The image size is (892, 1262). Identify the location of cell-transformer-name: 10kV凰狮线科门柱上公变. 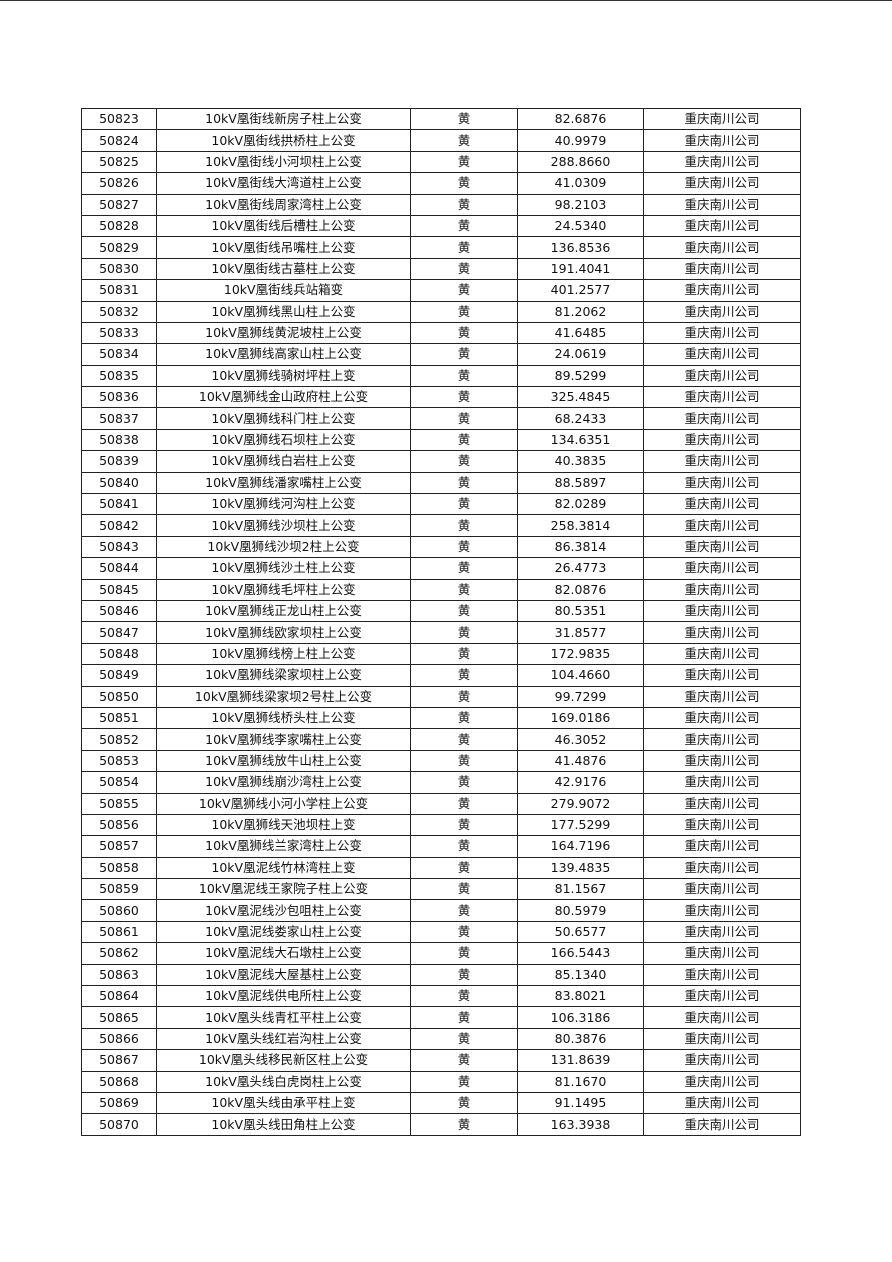
(283, 418).